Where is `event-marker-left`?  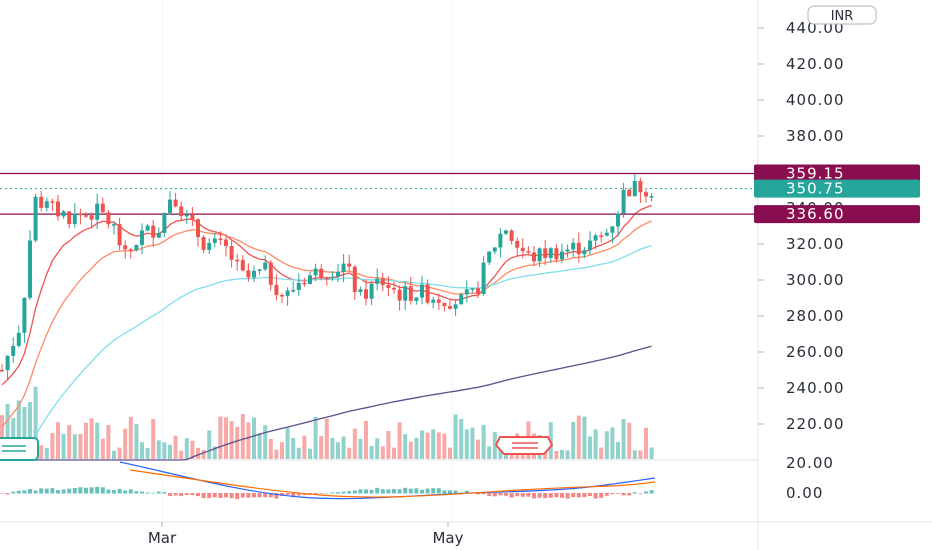
event-marker-left is located at coordinates (19, 449).